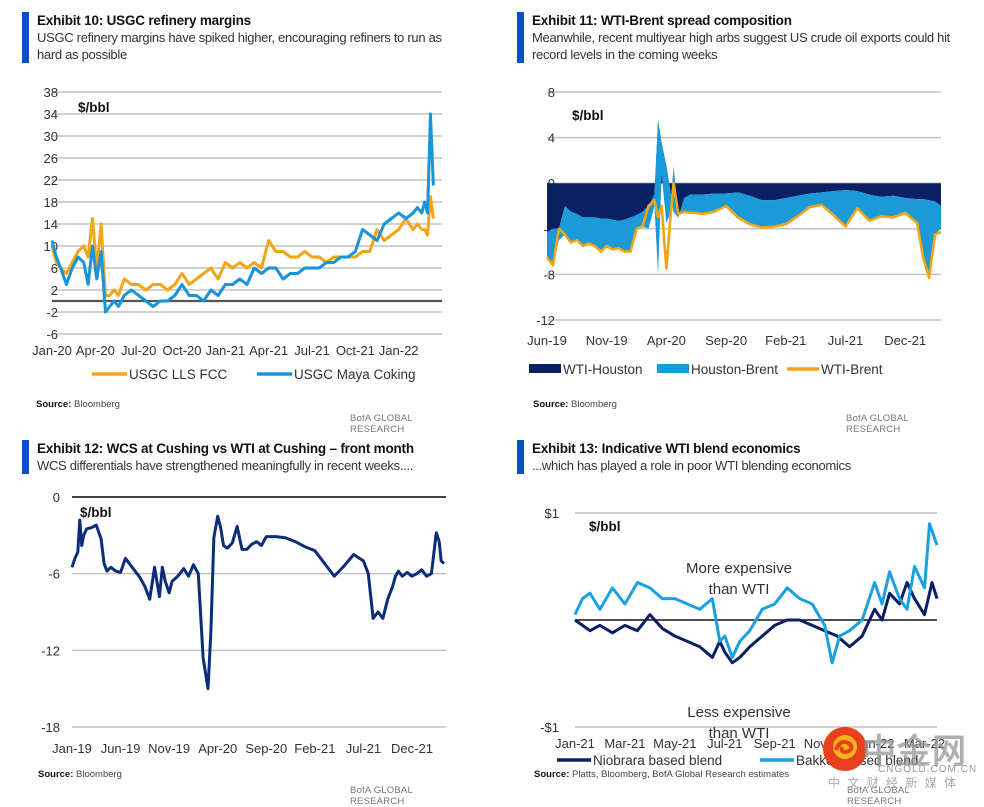 The image size is (984, 807). Describe the element at coordinates (51, 136) in the screenshot. I see `y-tick-label: 30` at that location.